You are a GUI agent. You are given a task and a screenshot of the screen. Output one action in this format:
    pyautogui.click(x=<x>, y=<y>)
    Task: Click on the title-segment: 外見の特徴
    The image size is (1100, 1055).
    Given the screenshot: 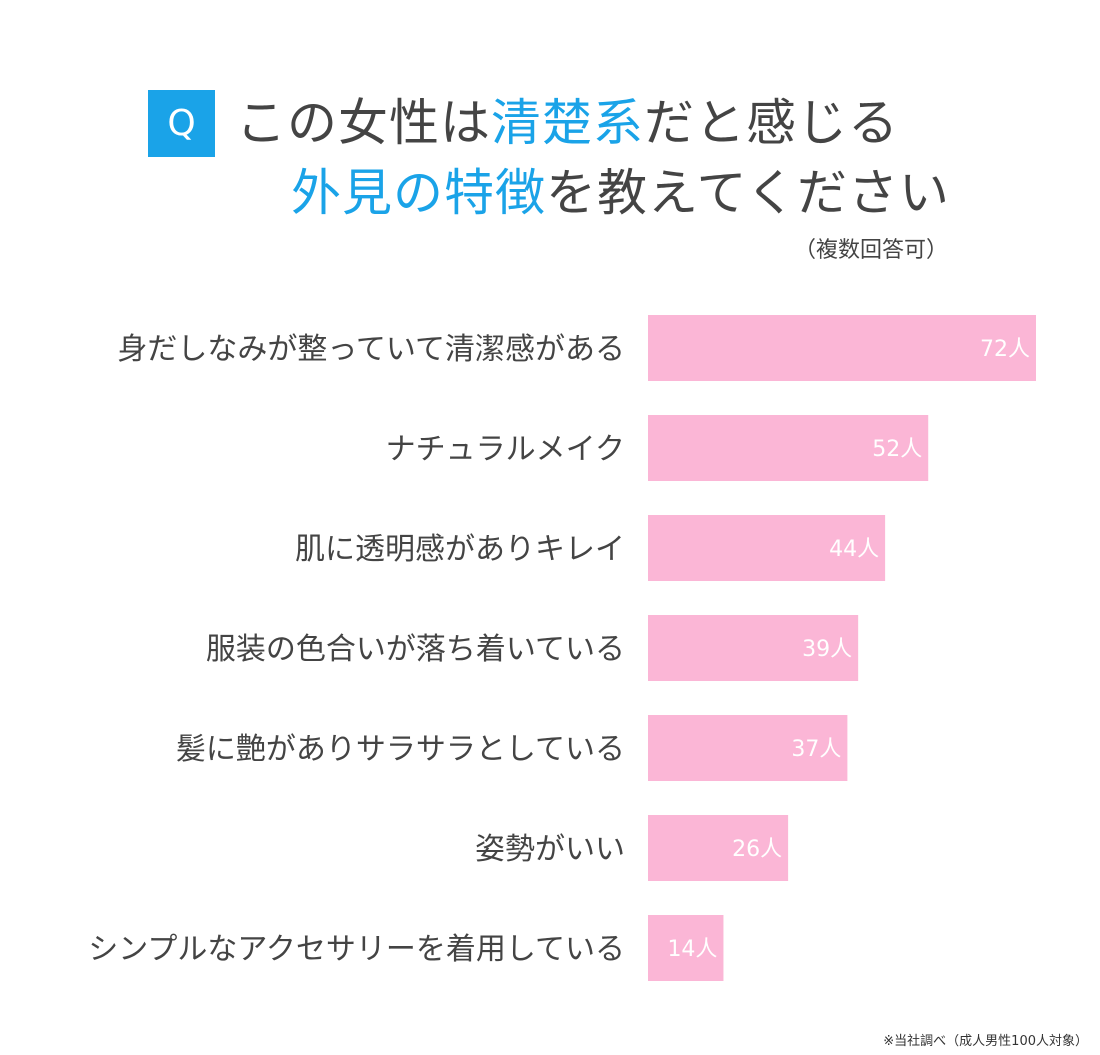 What is the action you would take?
    pyautogui.click(x=418, y=193)
    